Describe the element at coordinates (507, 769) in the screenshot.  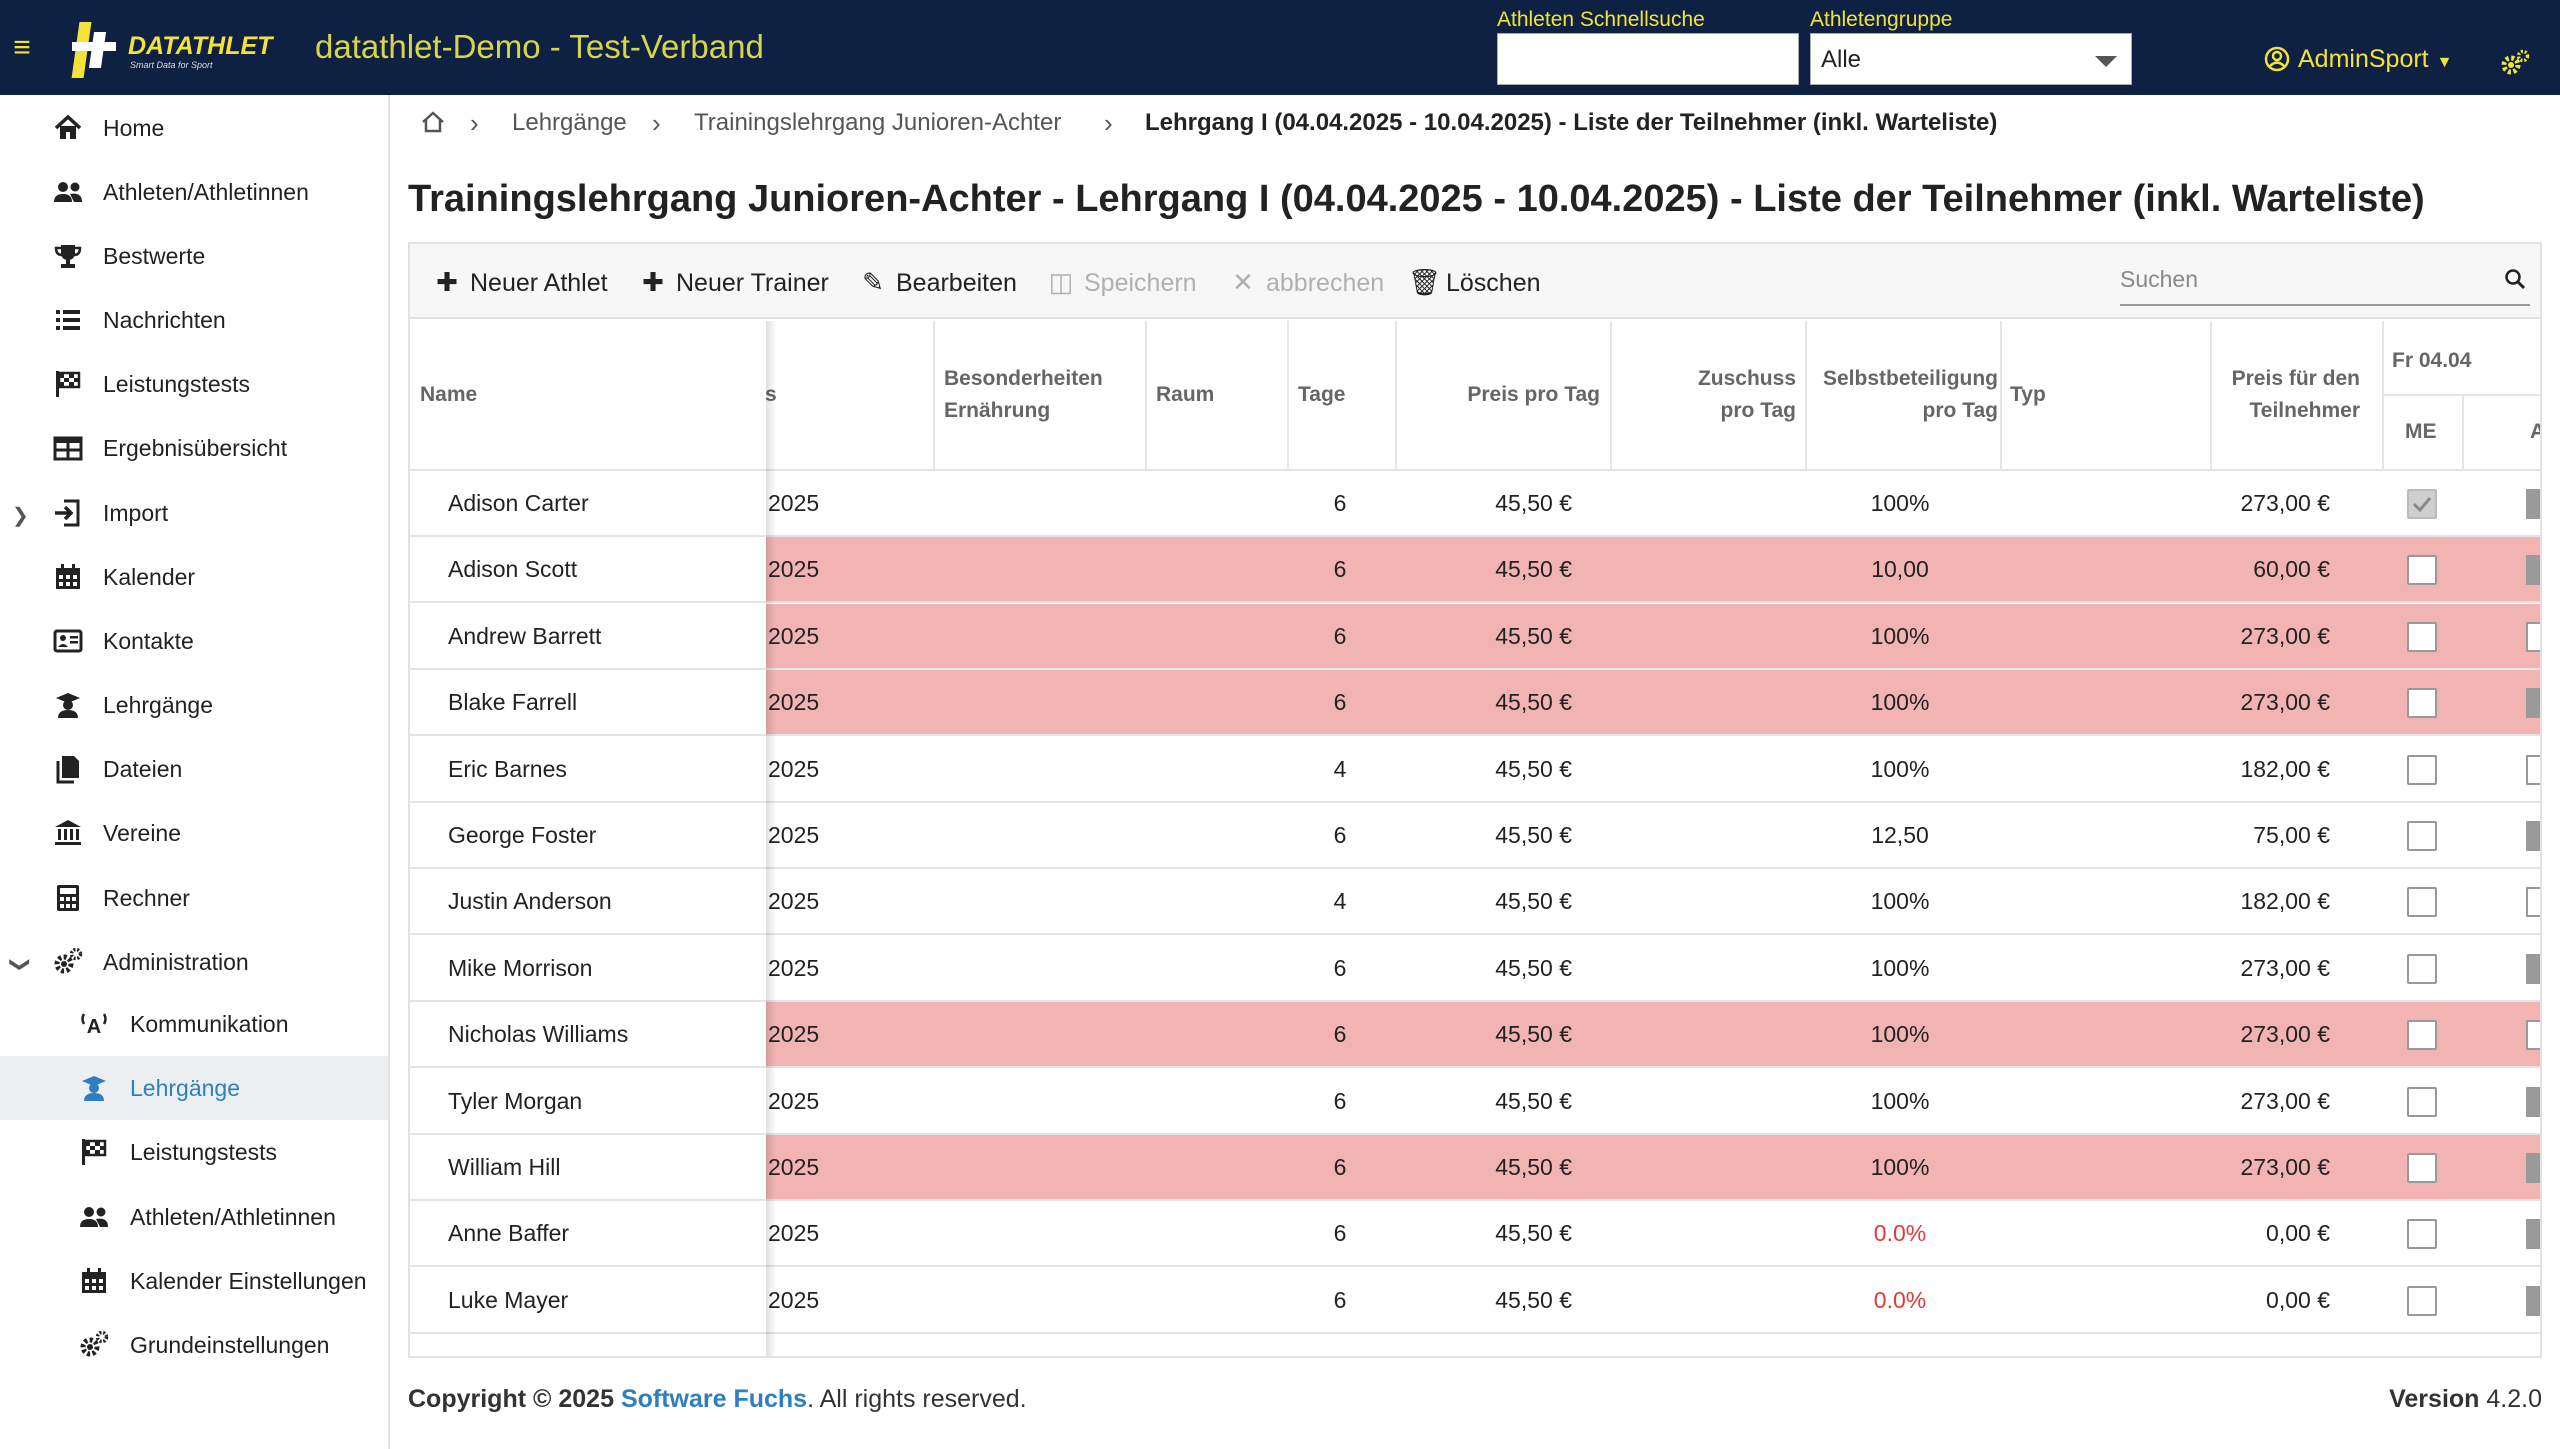
I see `cell-name: Eric Barnes` at that location.